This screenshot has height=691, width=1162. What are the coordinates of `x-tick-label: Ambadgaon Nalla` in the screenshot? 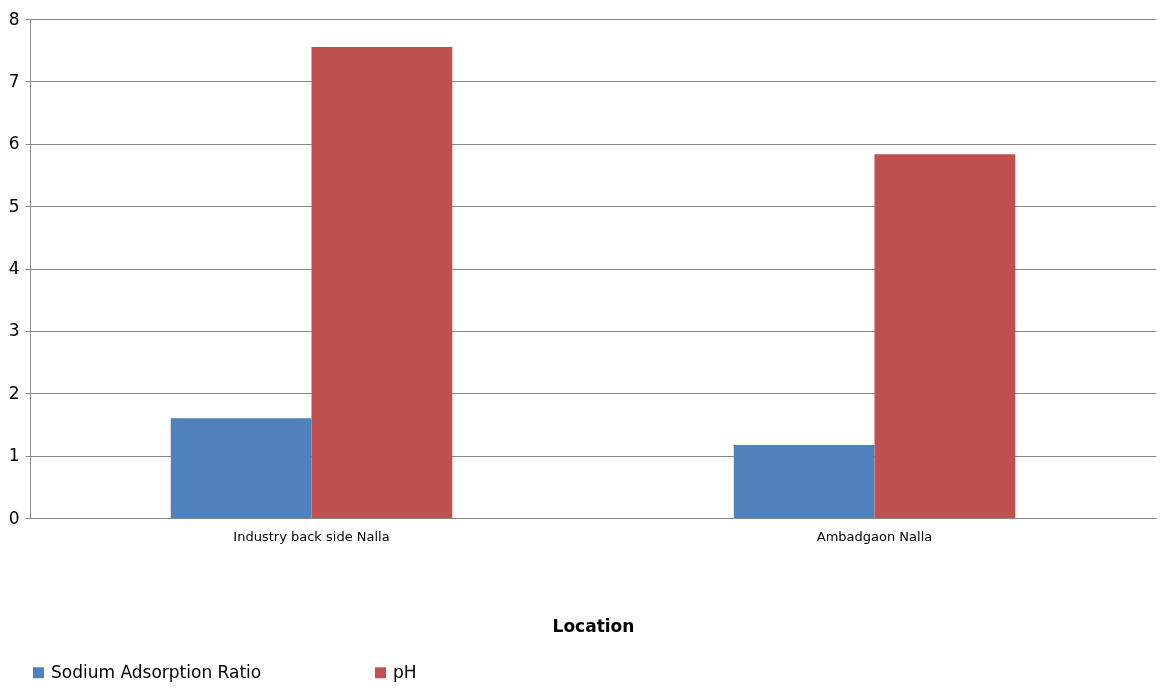 It's located at (874, 536).